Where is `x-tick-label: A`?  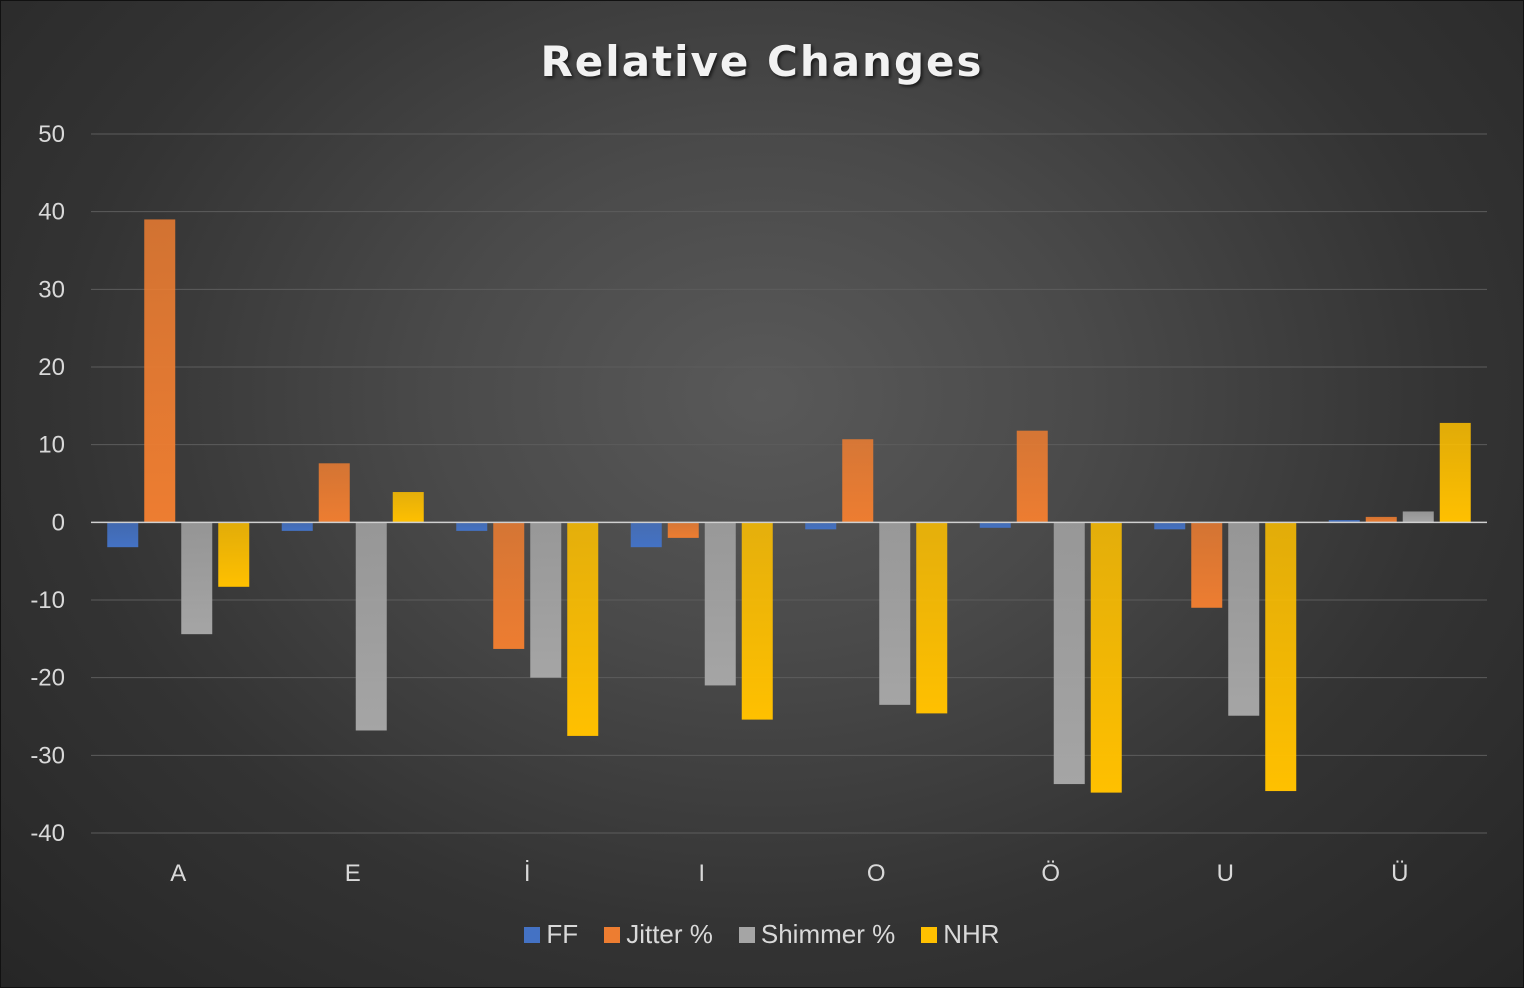
x-tick-label: A is located at coordinates (178, 873).